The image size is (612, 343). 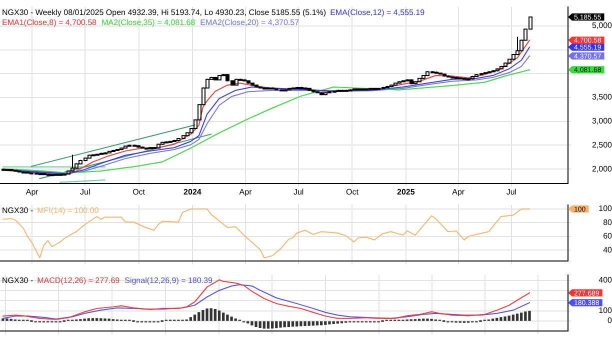 What do you see at coordinates (607, 222) in the screenshot?
I see `y-tick-label: 80` at bounding box center [607, 222].